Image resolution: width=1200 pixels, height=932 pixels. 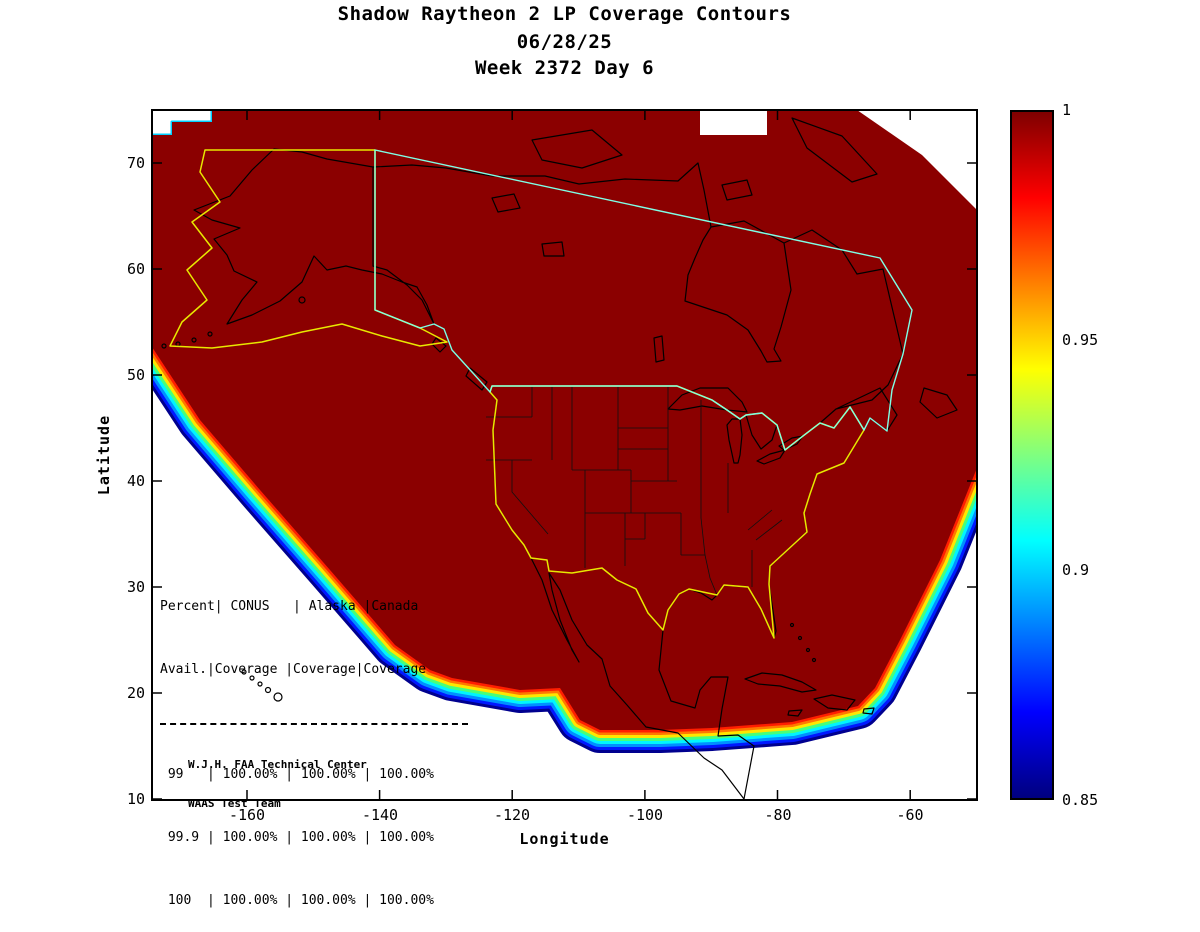 What do you see at coordinates (297, 900) in the screenshot?
I see `coverage-table-row-100: 100 | 100.00% | 100.00% | 100.00%` at bounding box center [297, 900].